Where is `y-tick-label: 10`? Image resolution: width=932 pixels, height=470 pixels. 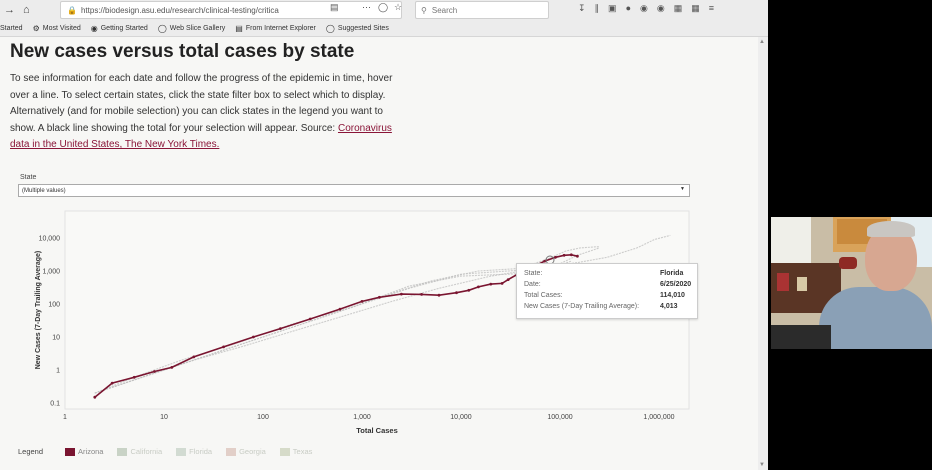
y-tick-label: 10 is located at coordinates (56, 338).